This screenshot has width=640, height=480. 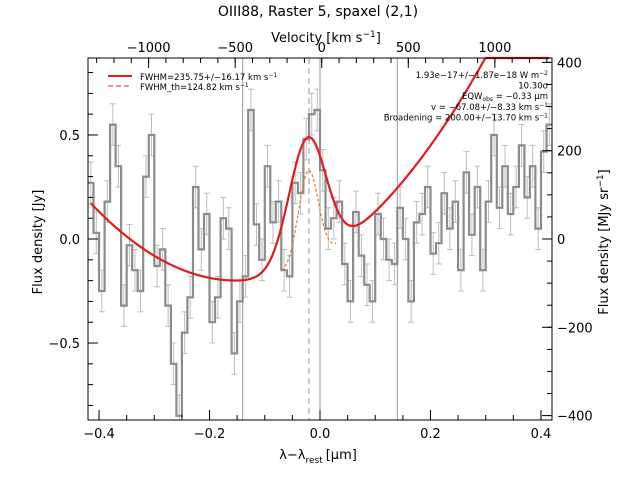 I want to click on top-tick-label: −500, so click(x=235, y=48).